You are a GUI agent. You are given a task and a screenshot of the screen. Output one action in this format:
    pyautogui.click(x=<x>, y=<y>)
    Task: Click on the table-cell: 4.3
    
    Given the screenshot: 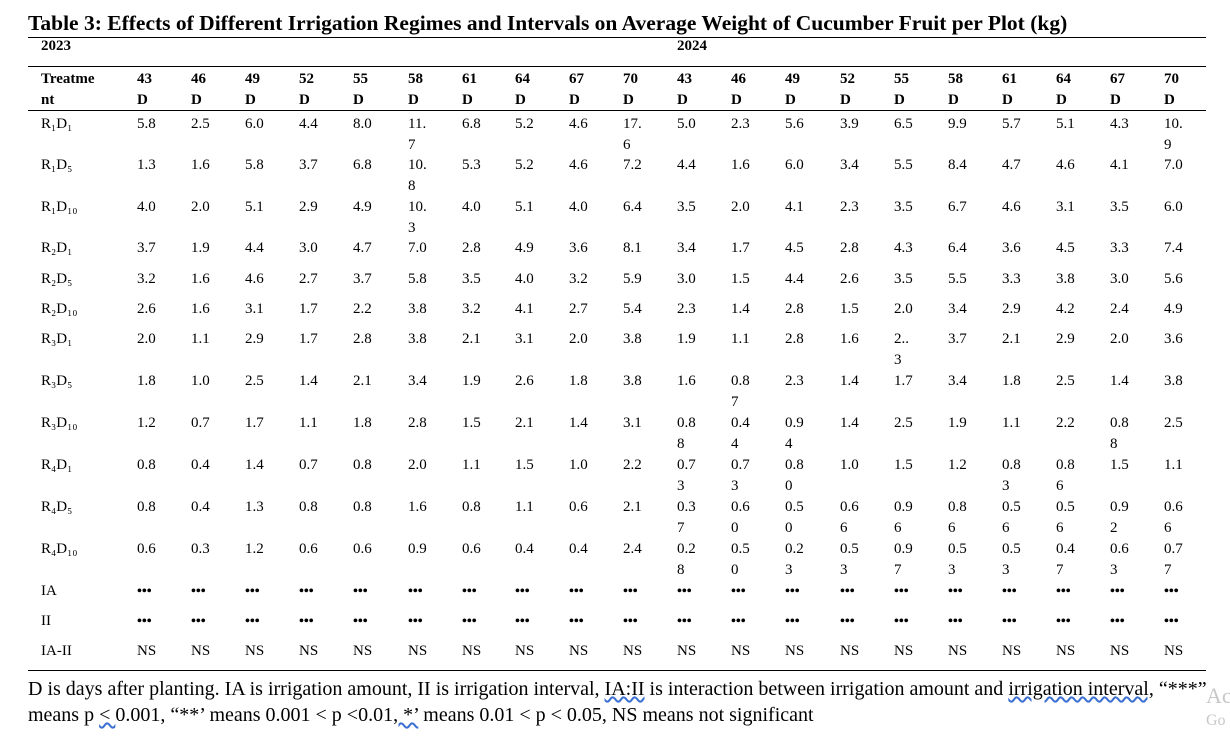 What is the action you would take?
    pyautogui.click(x=903, y=248)
    